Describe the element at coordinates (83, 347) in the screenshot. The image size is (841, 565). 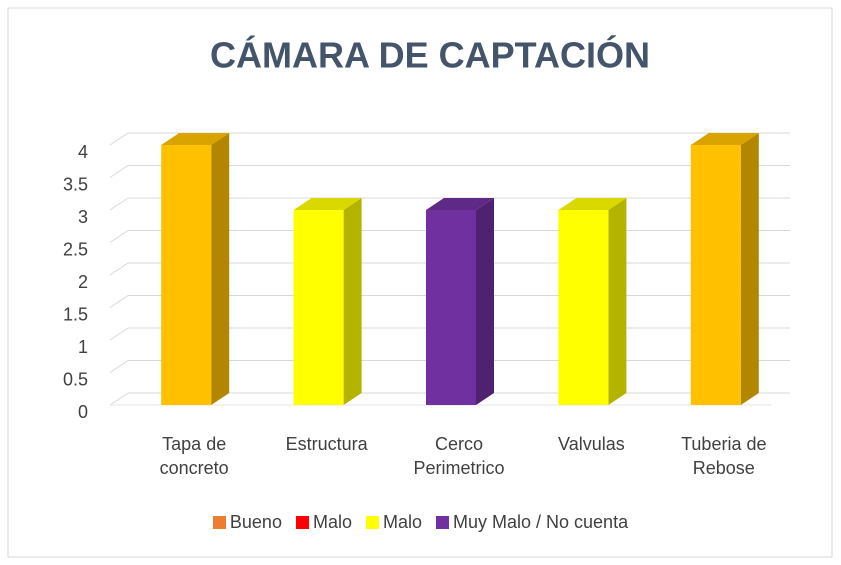
I see `y-tick-label: 1` at that location.